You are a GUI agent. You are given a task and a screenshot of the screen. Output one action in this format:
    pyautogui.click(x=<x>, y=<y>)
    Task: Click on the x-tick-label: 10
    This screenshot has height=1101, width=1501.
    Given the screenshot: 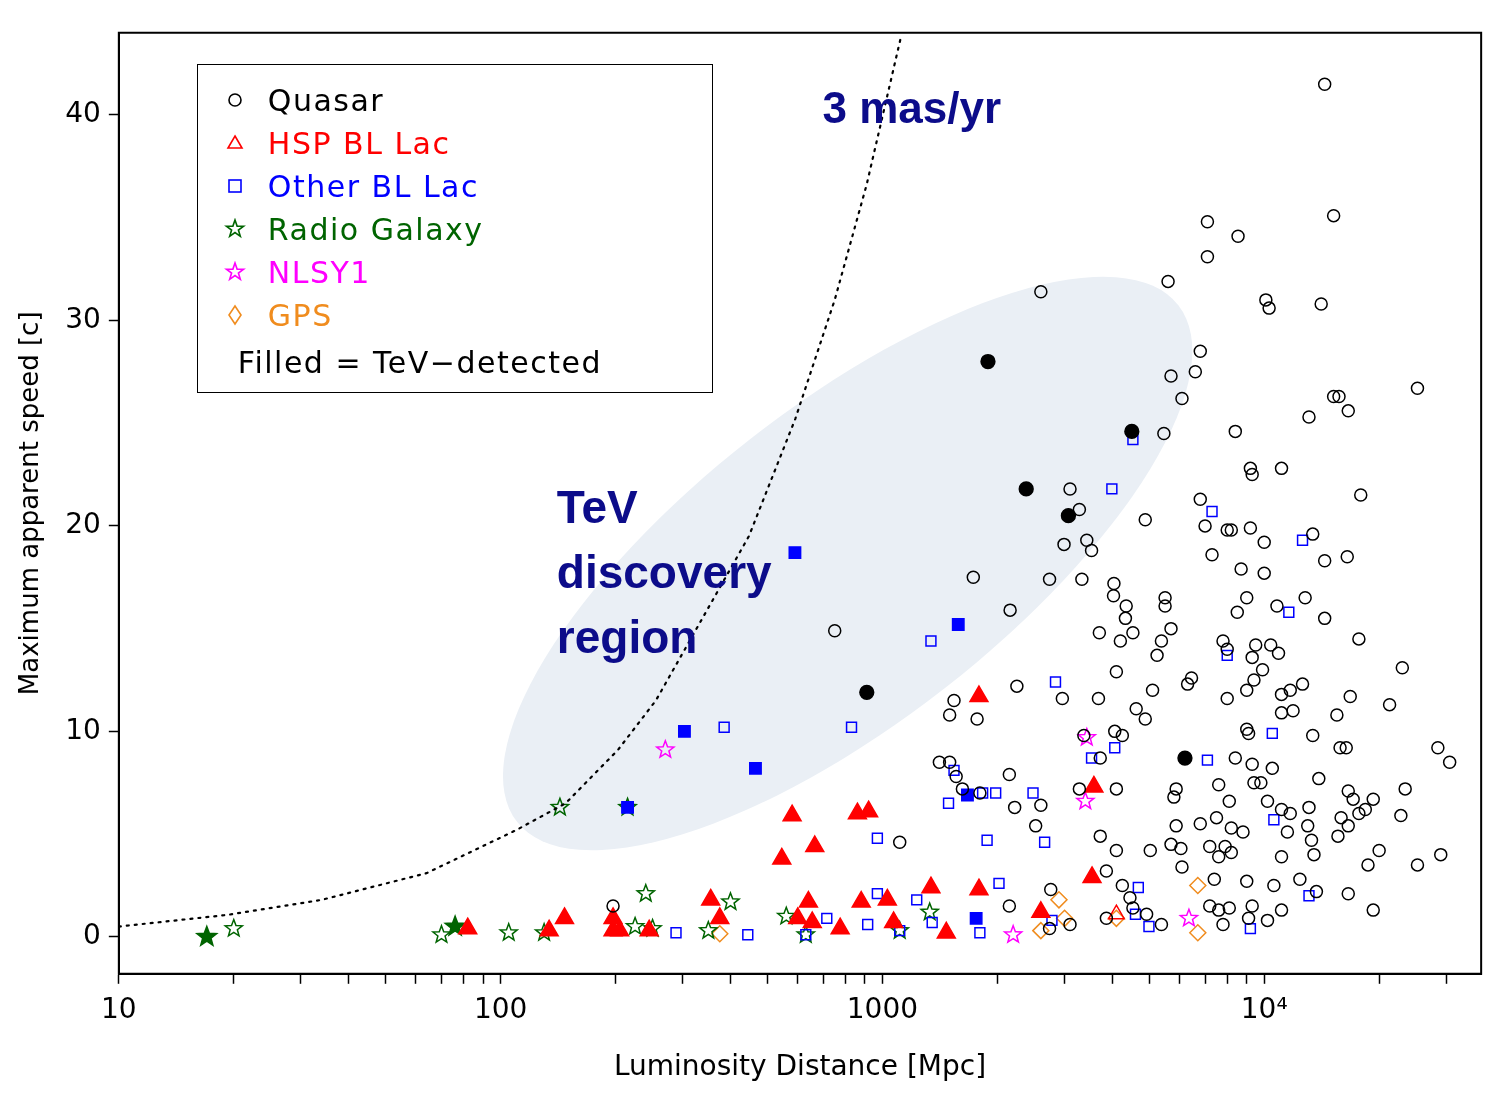 What is the action you would take?
    pyautogui.click(x=119, y=1008)
    